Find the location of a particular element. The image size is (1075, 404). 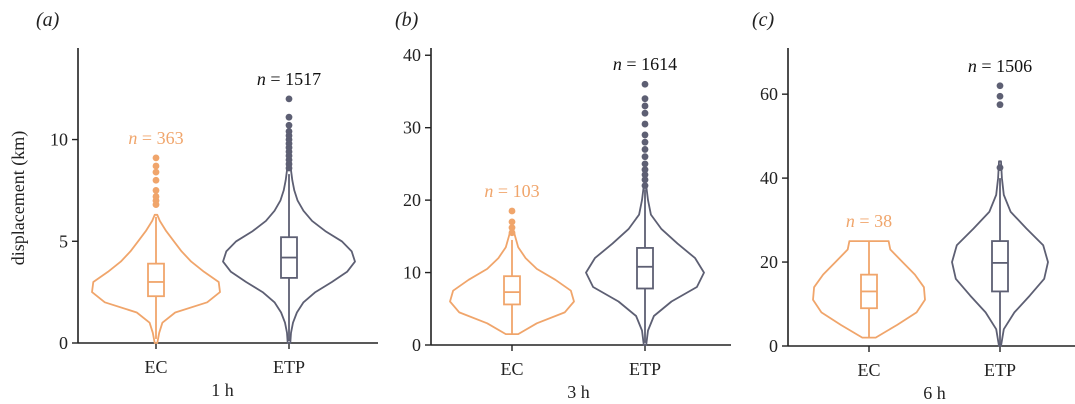

y-tick-label: 5 is located at coordinates (63, 241).